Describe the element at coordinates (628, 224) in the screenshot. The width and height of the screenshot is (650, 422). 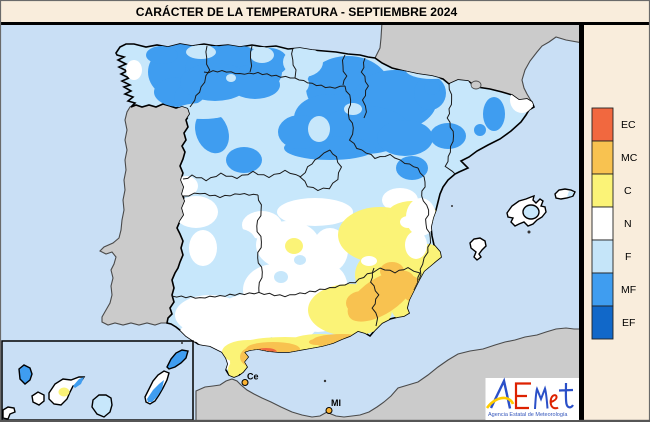
I see `svg-text: N` at that location.